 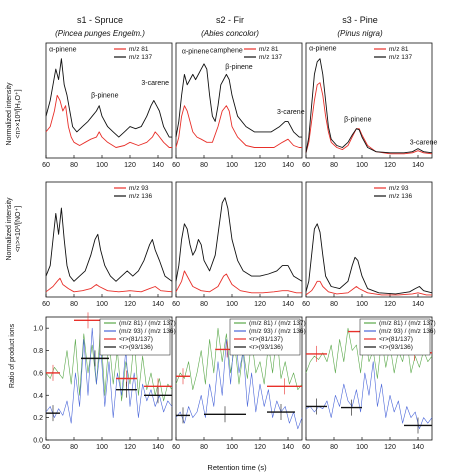 I want to click on y-tick-label: 0.4, so click(x=38, y=396).